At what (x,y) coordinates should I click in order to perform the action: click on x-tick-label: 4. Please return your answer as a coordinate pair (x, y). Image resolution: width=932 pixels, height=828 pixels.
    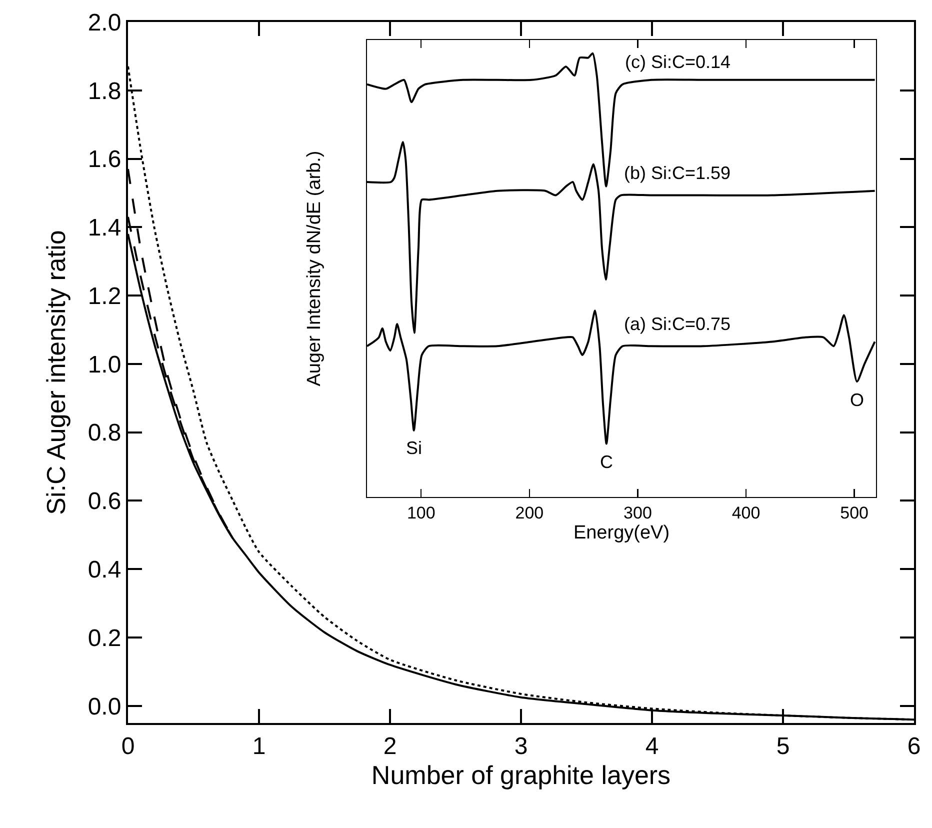
    Looking at the image, I should click on (652, 746).